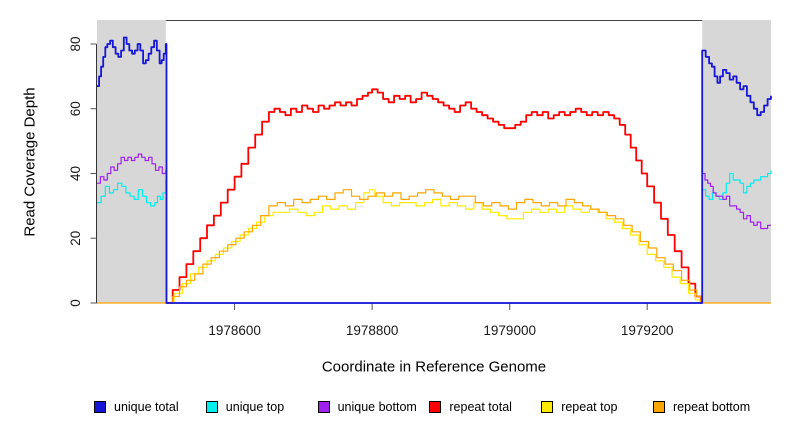 The width and height of the screenshot is (792, 432). Describe the element at coordinates (255, 407) in the screenshot. I see `legend-label: unique top` at that location.